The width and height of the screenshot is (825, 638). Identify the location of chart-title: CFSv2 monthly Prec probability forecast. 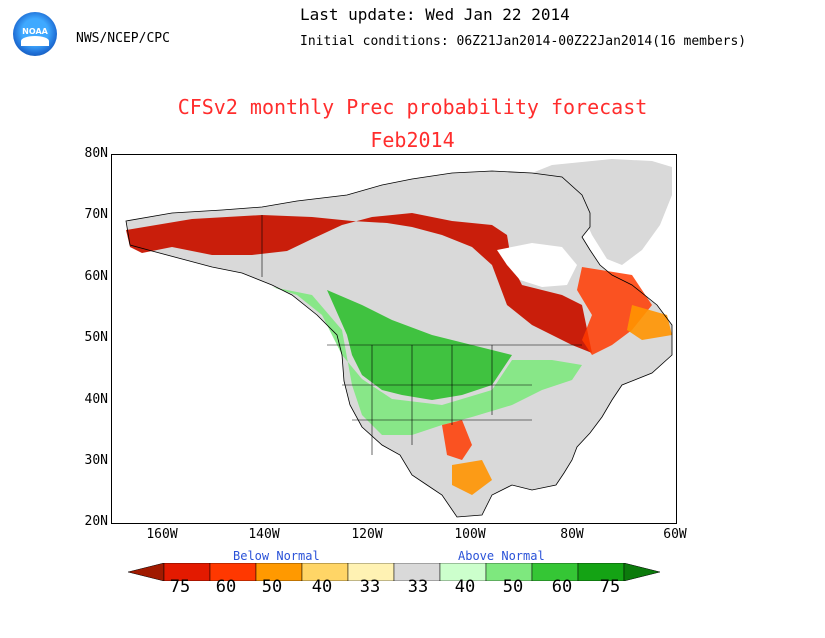
(412, 107).